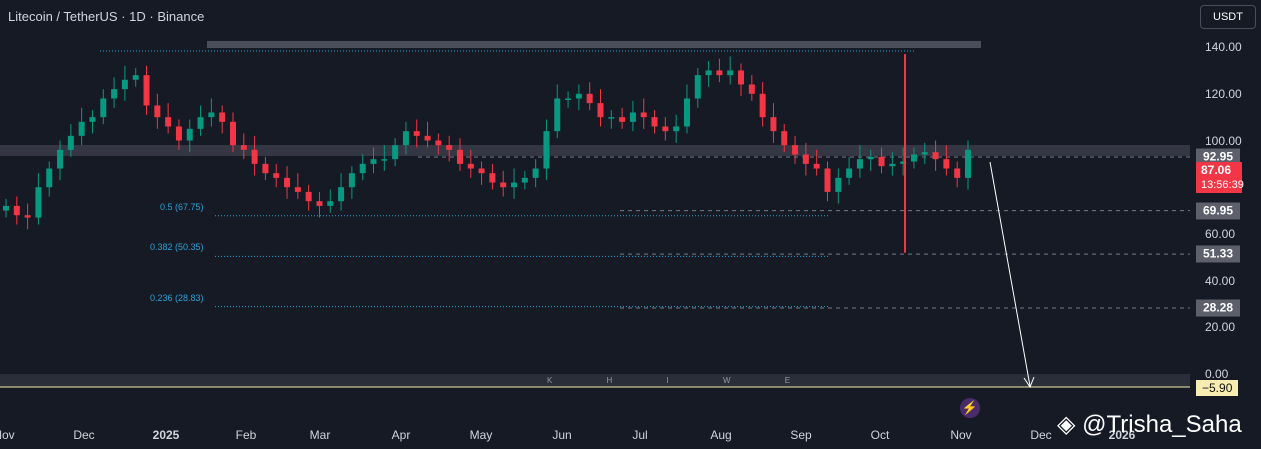 The image size is (1261, 449). Describe the element at coordinates (1222, 185) in the screenshot. I see `bar-countdown: 13:56:39` at that location.